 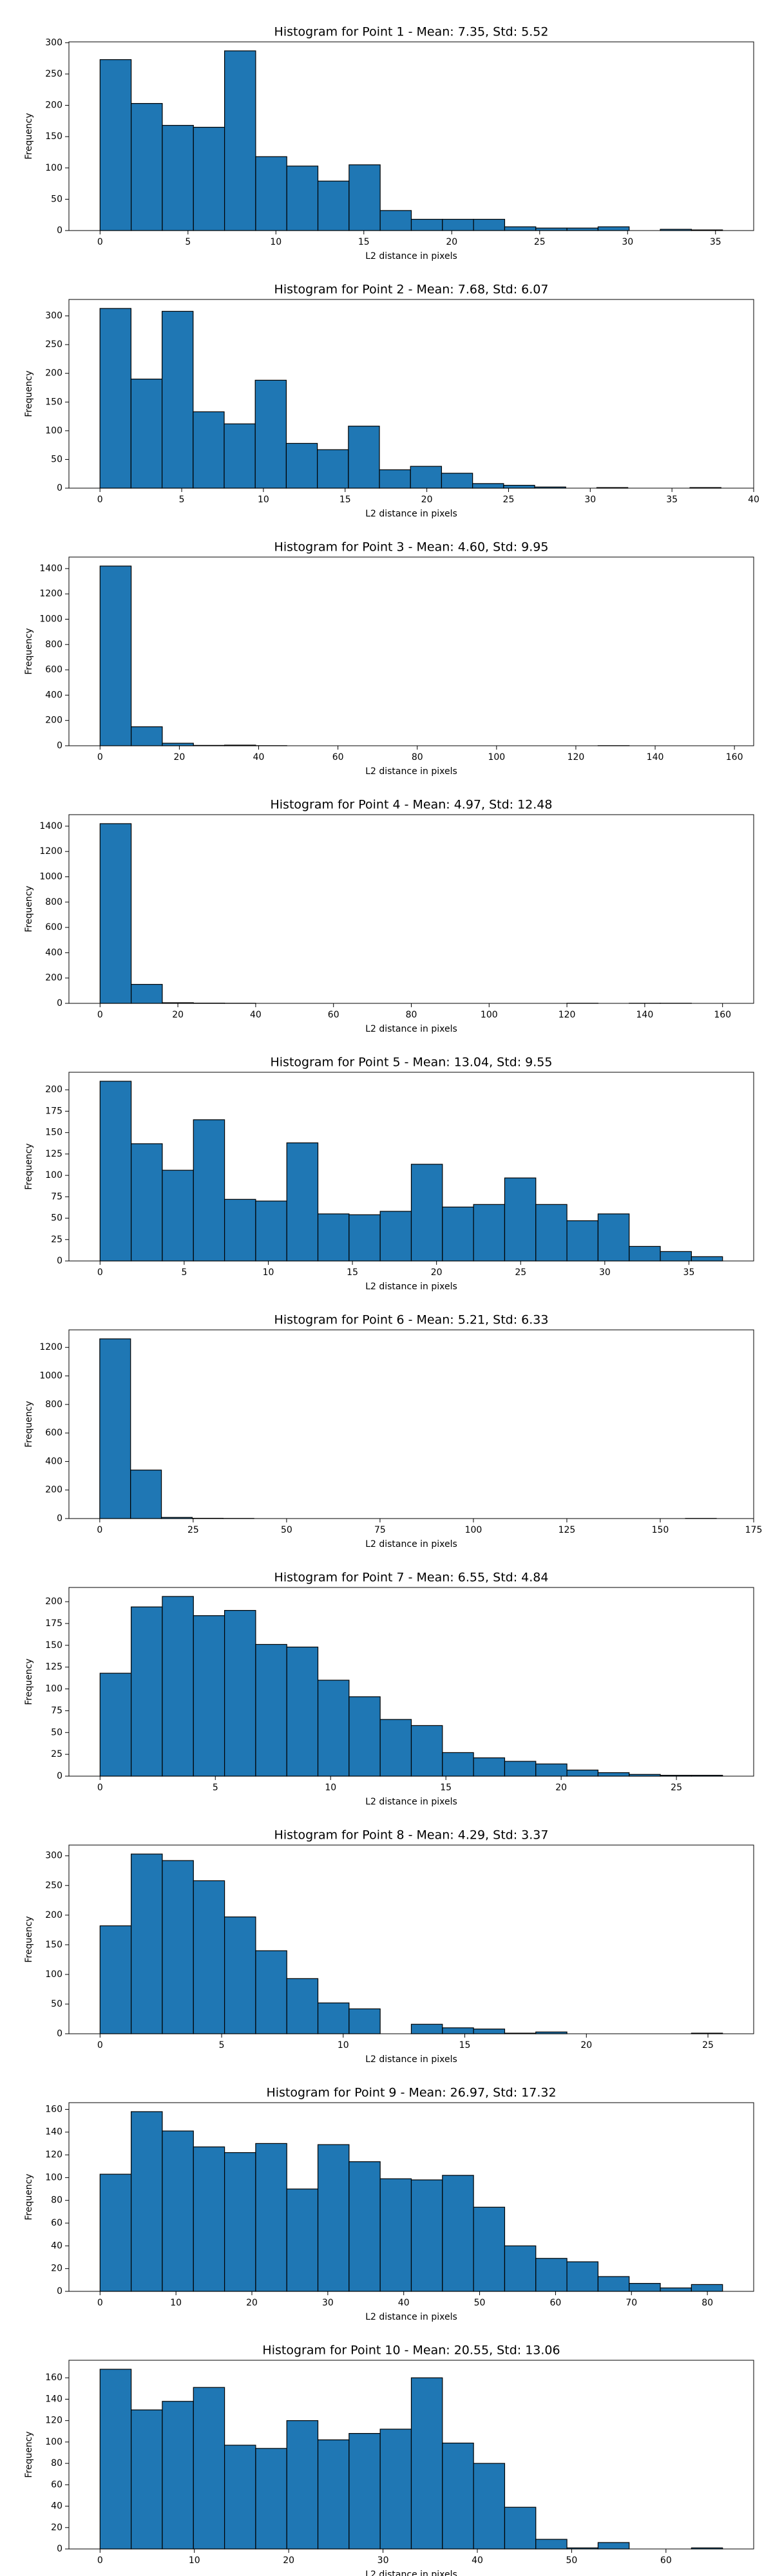 What do you see at coordinates (53, 902) in the screenshot?
I see `y-tick-label: 800` at bounding box center [53, 902].